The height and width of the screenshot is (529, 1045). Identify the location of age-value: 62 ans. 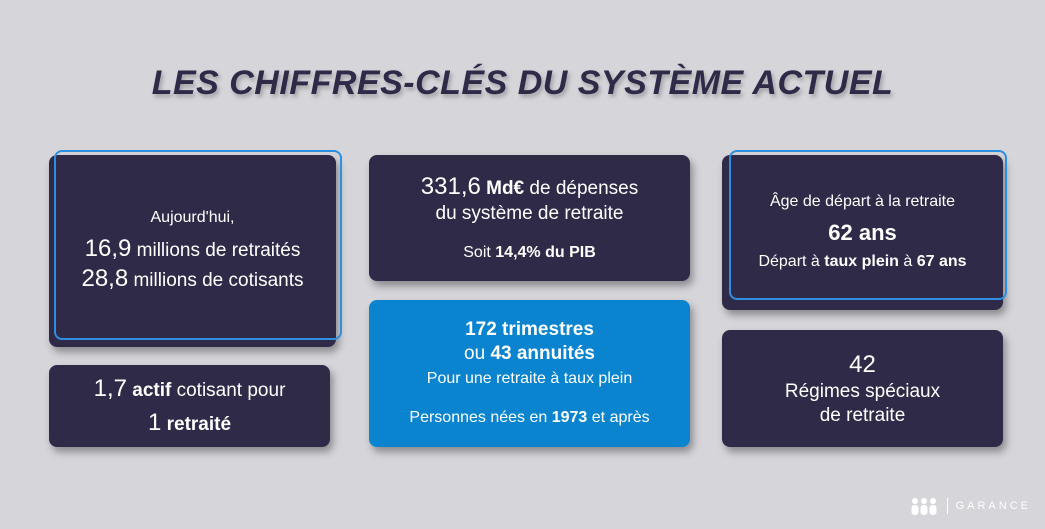
(862, 232).